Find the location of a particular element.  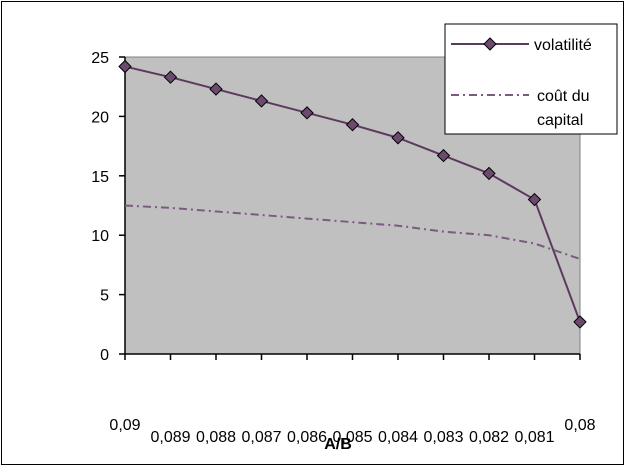

x-tick-label: 0,09 is located at coordinates (124, 425).